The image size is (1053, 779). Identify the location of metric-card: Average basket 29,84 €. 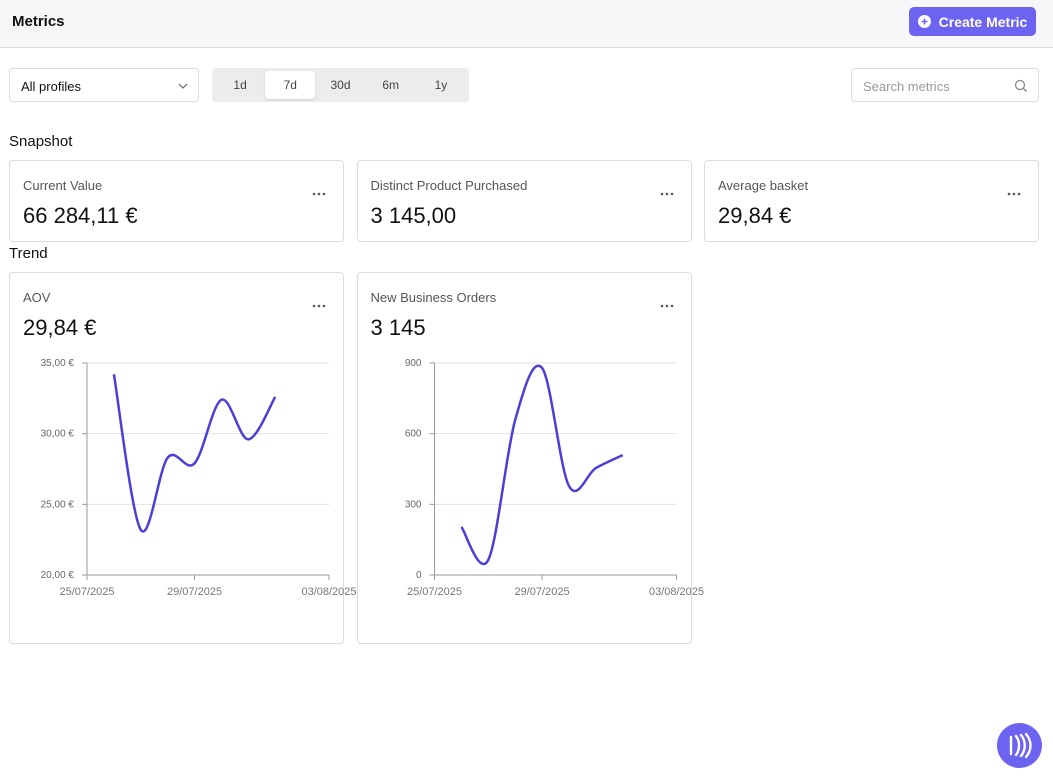
(871, 201).